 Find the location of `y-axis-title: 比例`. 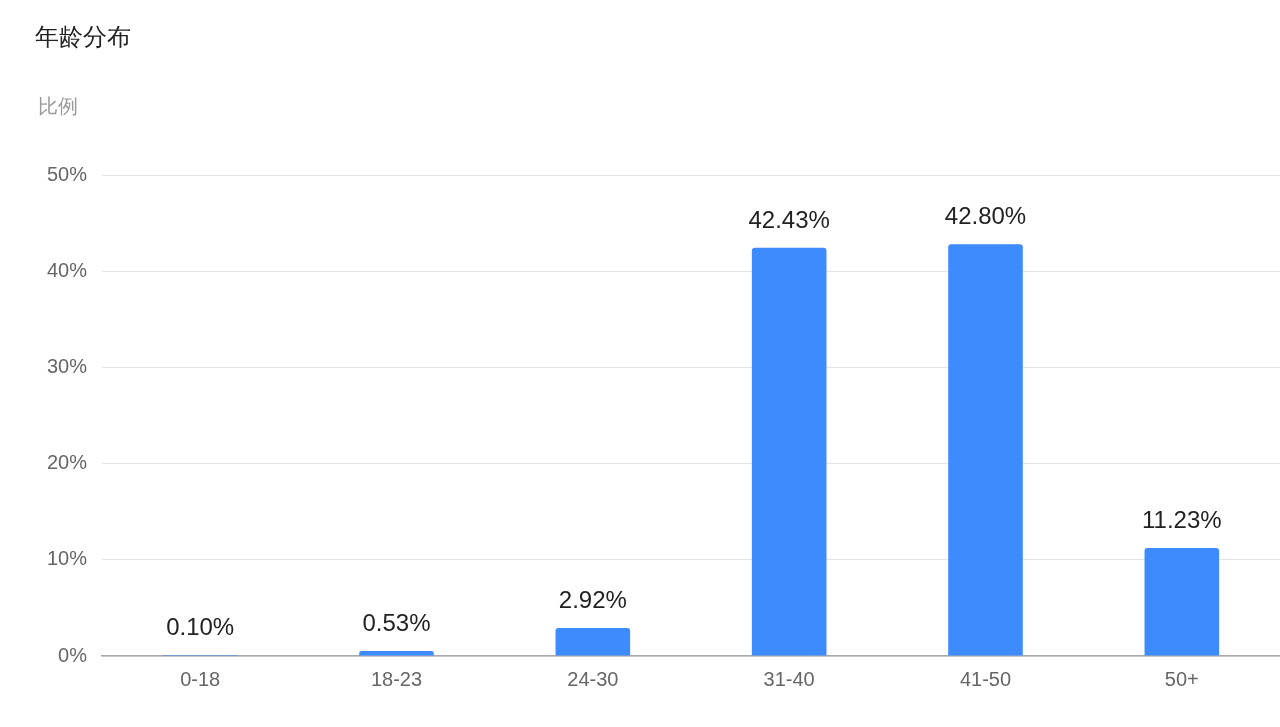

y-axis-title: 比例 is located at coordinates (58, 106).